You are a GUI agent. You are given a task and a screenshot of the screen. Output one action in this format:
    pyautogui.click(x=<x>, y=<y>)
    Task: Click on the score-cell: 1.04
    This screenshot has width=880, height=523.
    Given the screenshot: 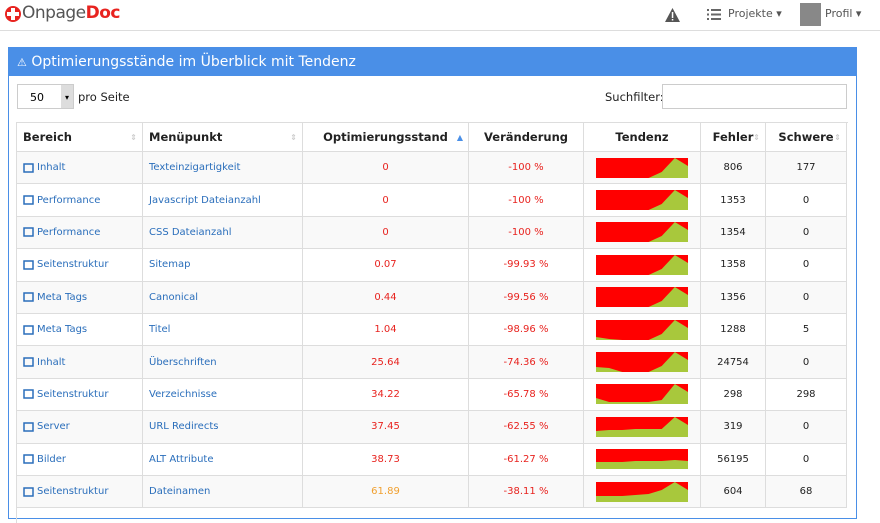 What is the action you would take?
    pyautogui.click(x=386, y=330)
    